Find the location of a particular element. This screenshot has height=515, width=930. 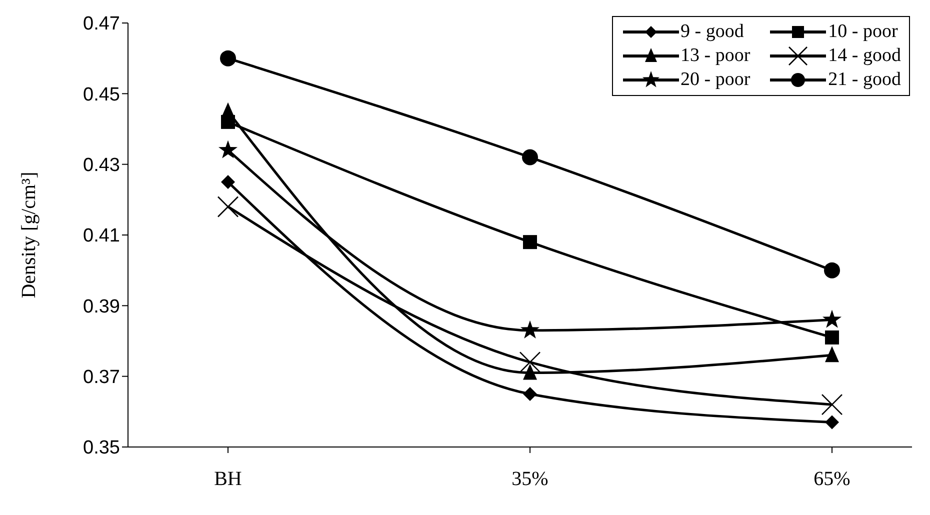

legend-label: 14 - good is located at coordinates (864, 56).